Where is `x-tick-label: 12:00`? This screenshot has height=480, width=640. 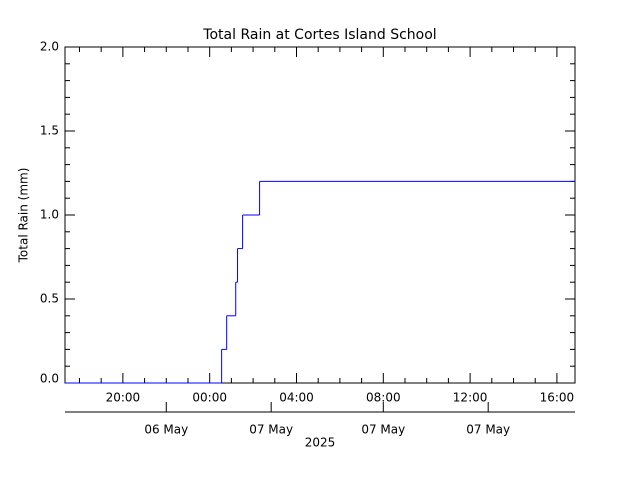
x-tick-label: 12:00 is located at coordinates (470, 398).